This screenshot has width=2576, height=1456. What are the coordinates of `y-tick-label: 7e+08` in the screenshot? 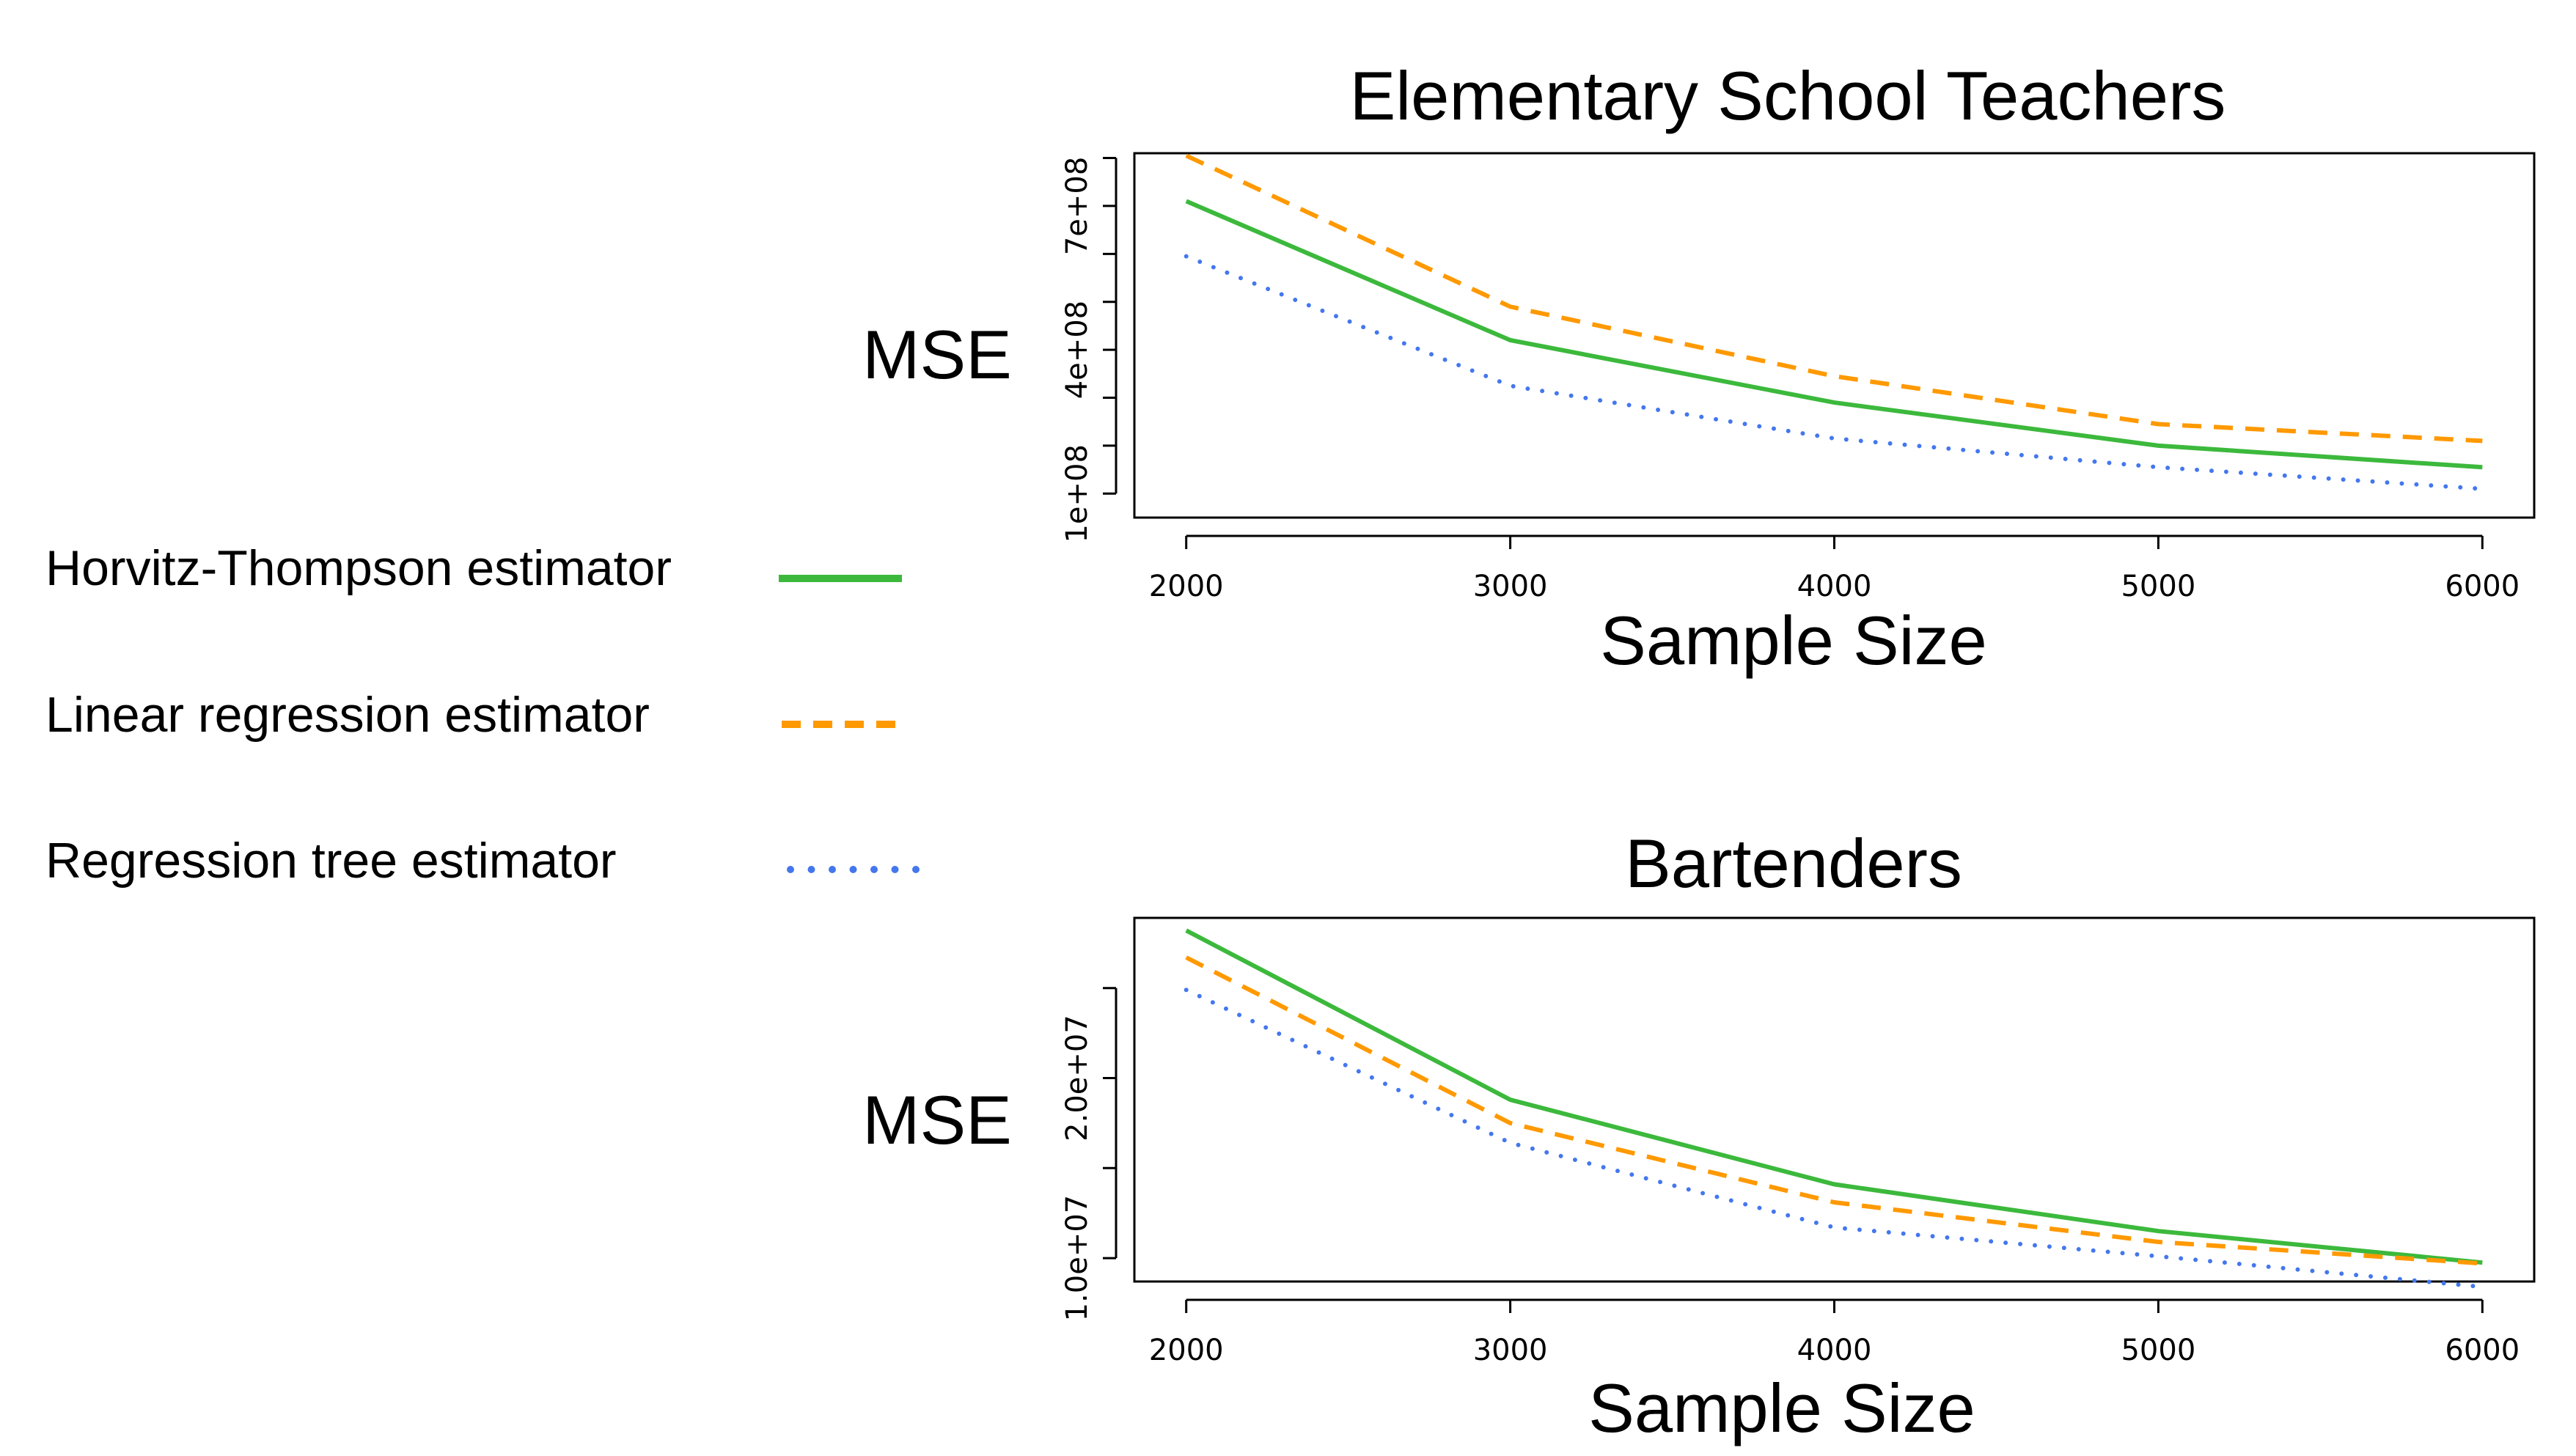 It's located at (1077, 206).